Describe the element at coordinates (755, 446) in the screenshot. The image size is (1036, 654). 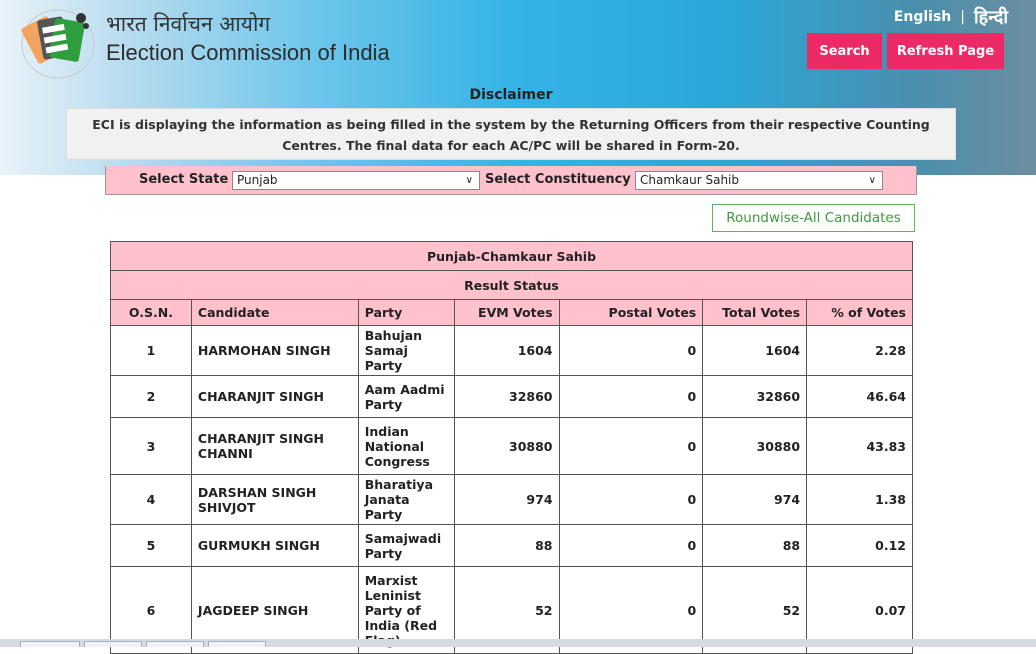
I see `cell-total-votes: 30880` at that location.